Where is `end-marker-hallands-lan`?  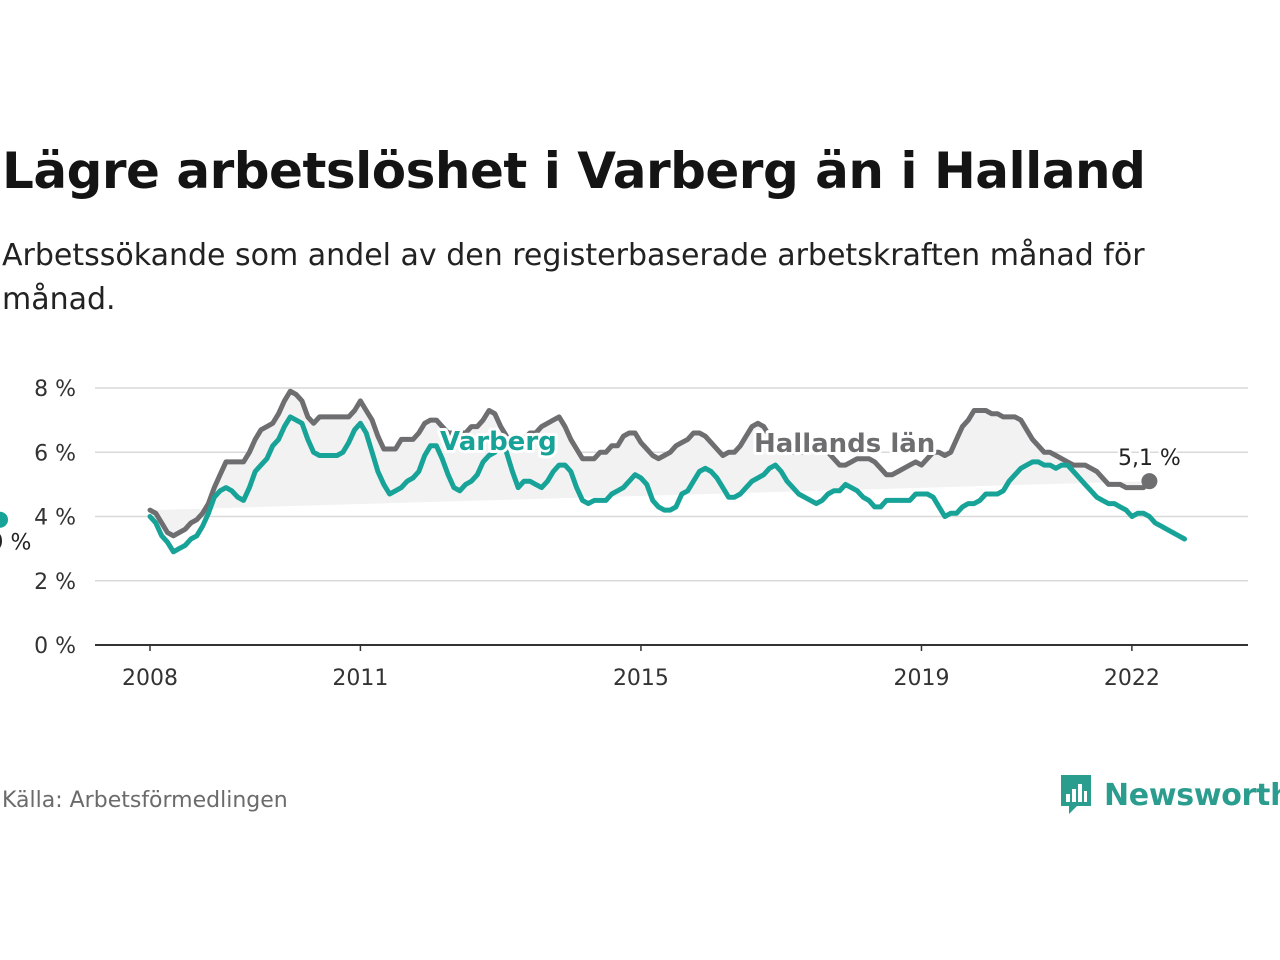
end-marker-hallands-lan is located at coordinates (1149, 481).